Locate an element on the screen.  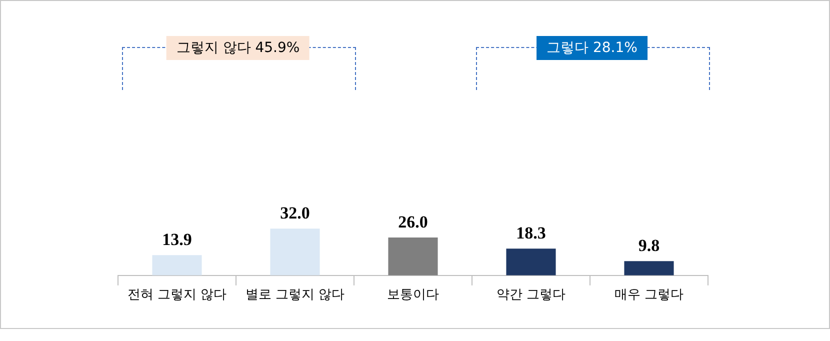
x-tick-label: 별로 그렇지 않다 is located at coordinates (295, 295).